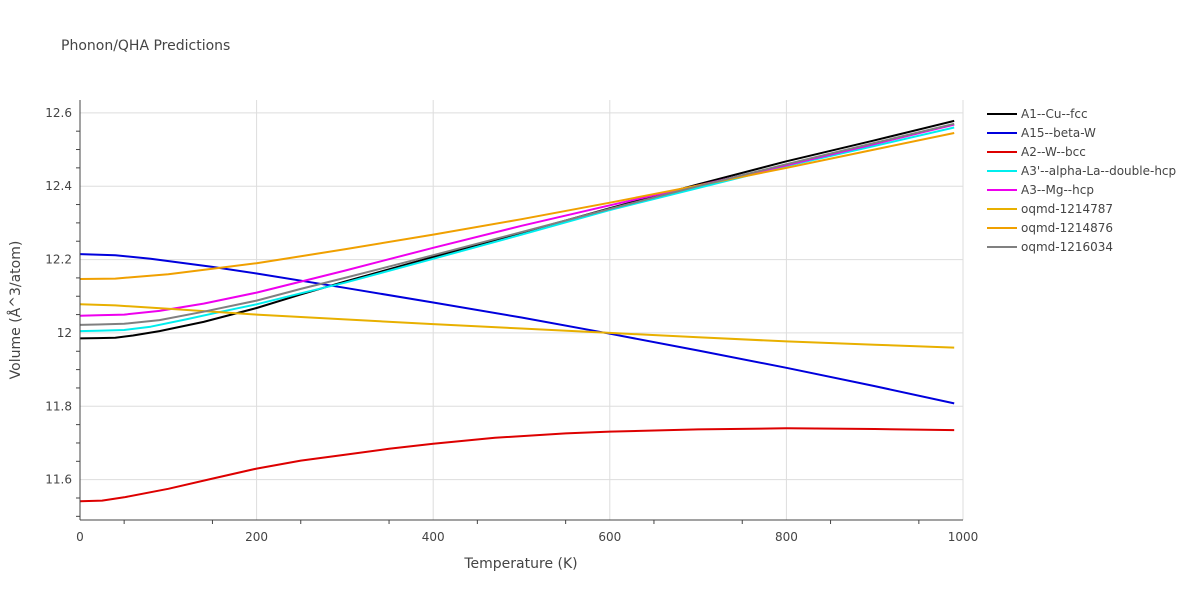  I want to click on legend-item: A2--W--bcc, so click(1036, 152).